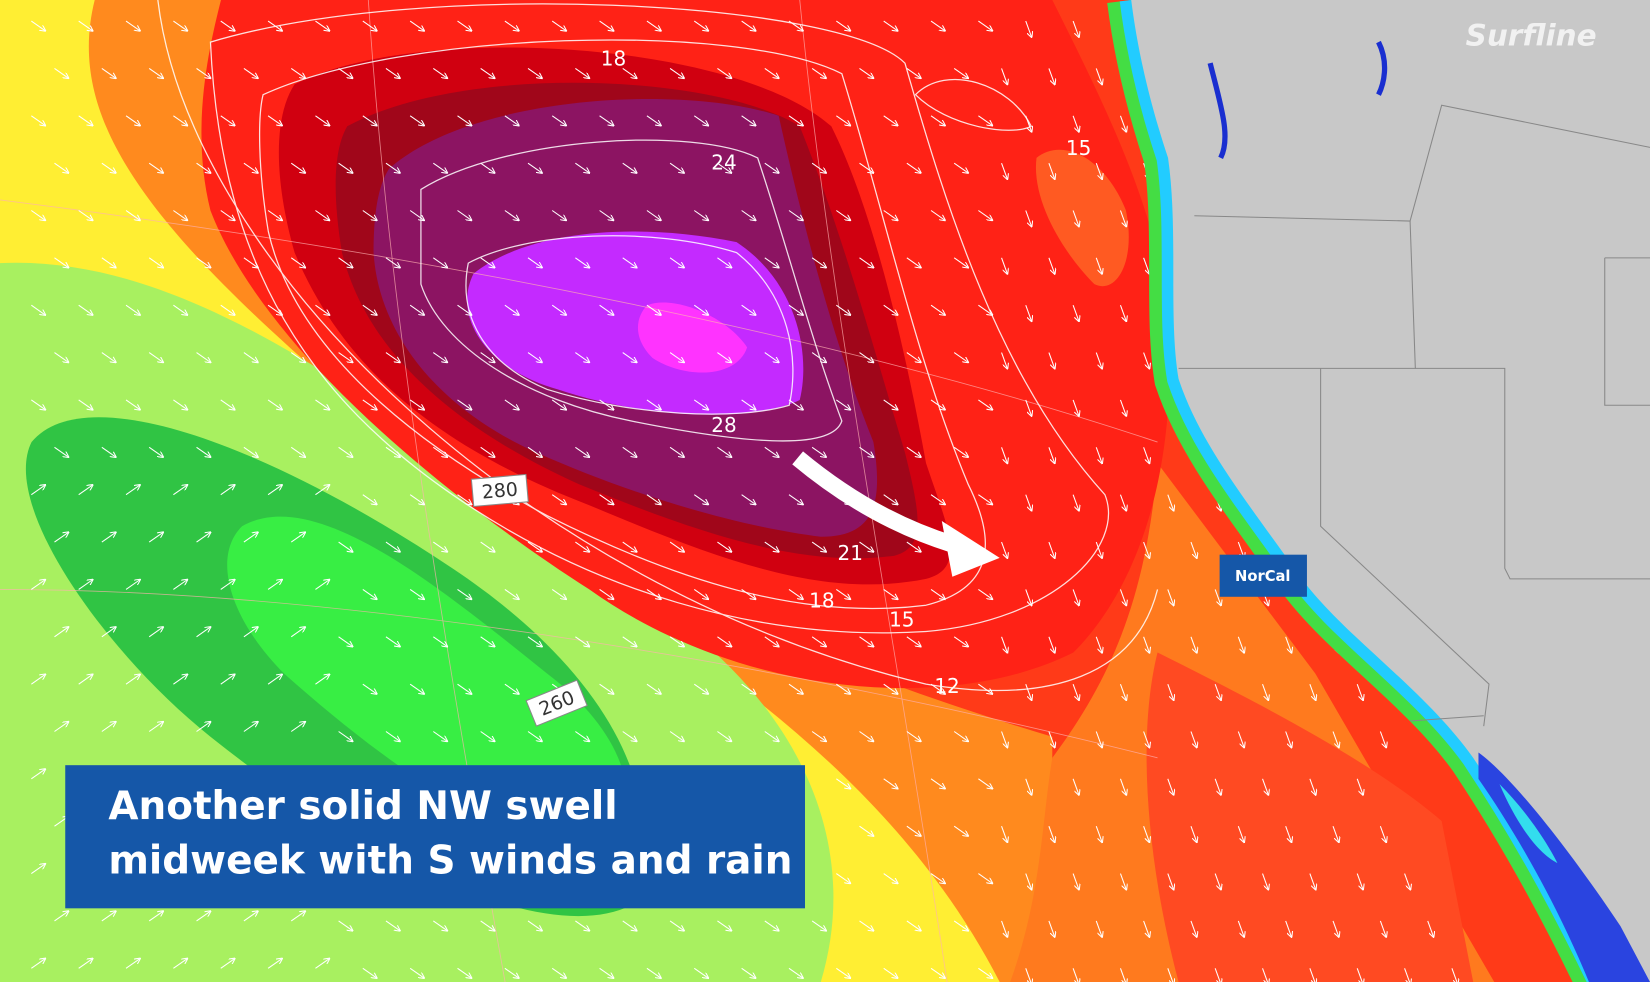 The height and width of the screenshot is (982, 1650). What do you see at coordinates (873, 491) in the screenshot?
I see `graticule-line` at bounding box center [873, 491].